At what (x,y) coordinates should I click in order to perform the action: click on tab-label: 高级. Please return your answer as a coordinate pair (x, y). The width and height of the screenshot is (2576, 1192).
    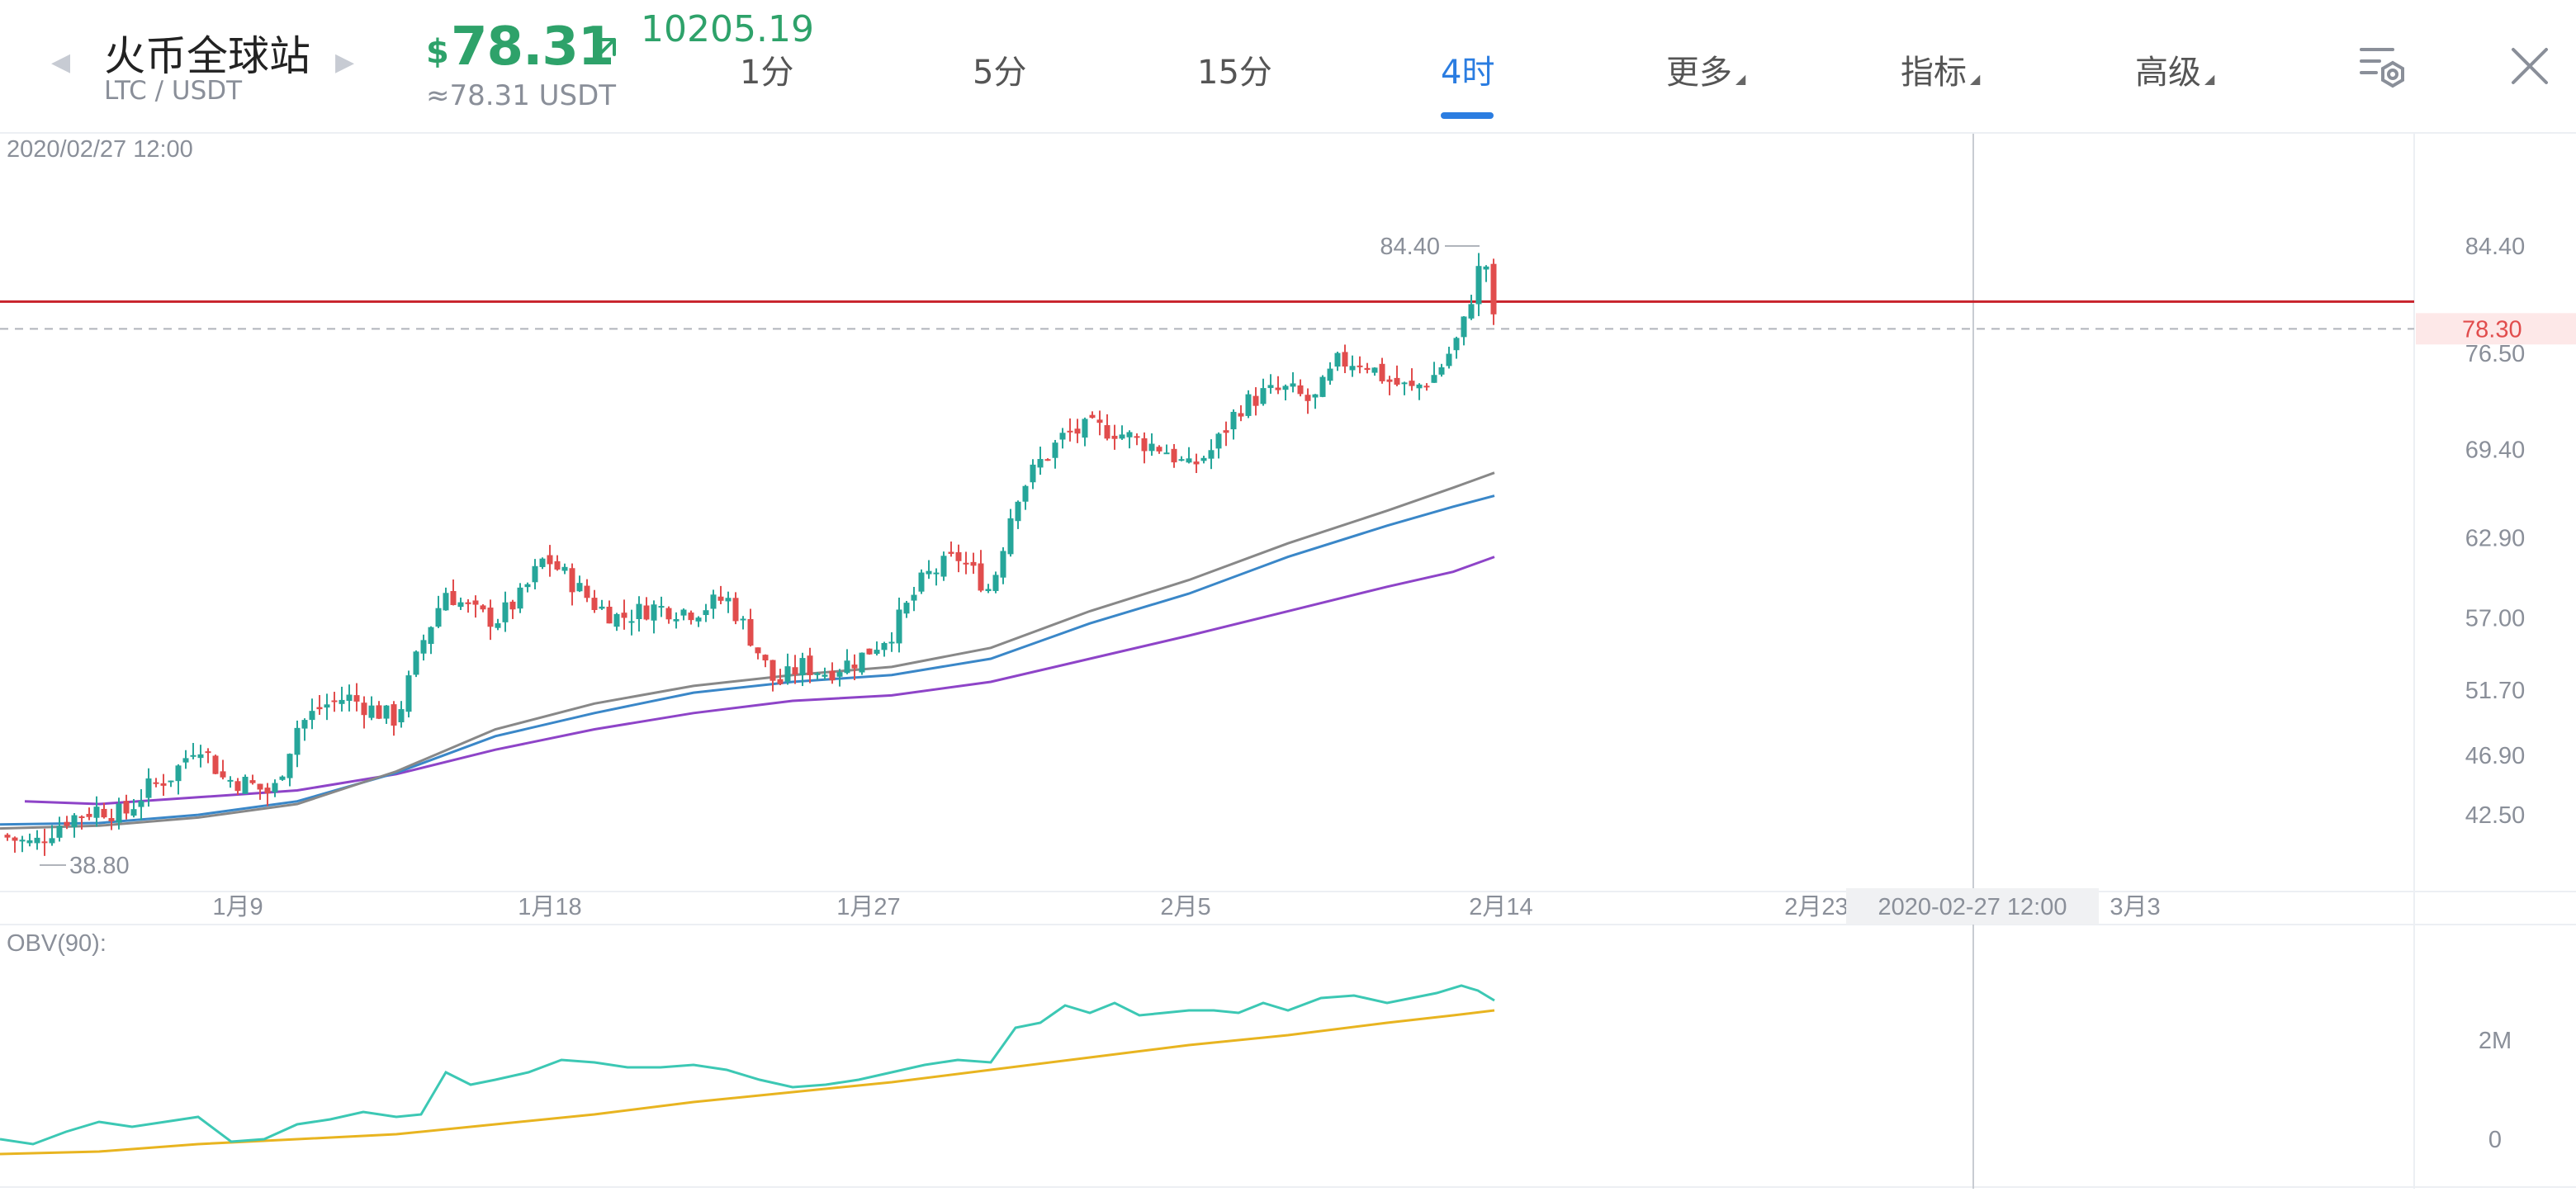
    Looking at the image, I should click on (2168, 73).